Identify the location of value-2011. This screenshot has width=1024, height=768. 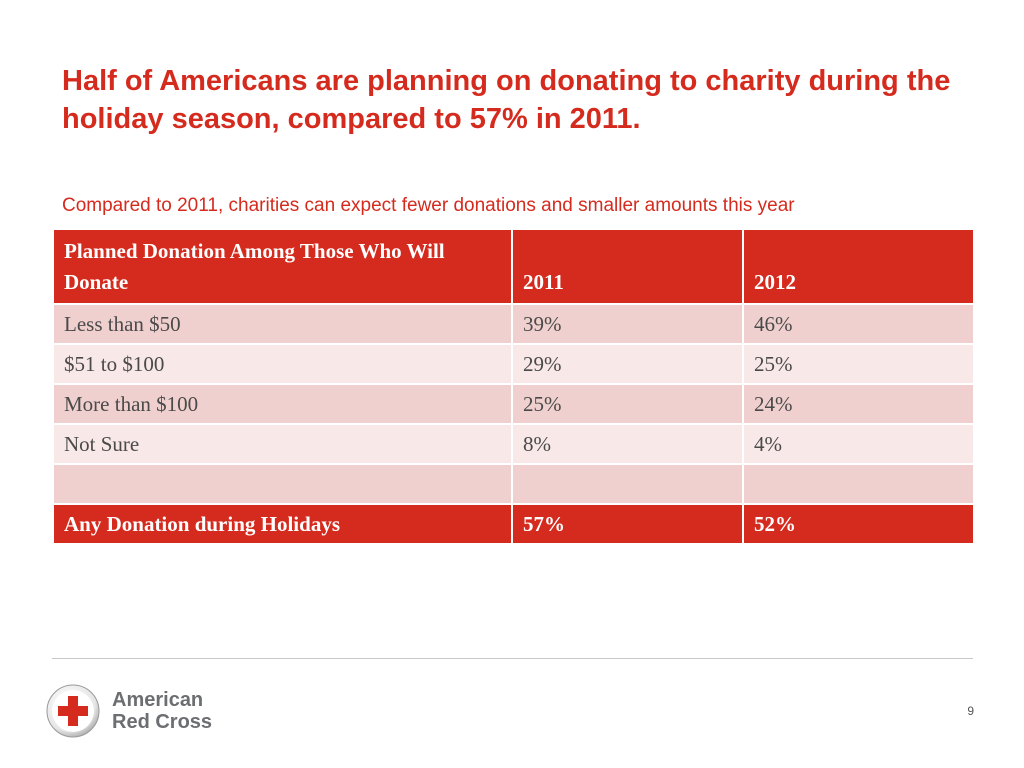
(627, 484).